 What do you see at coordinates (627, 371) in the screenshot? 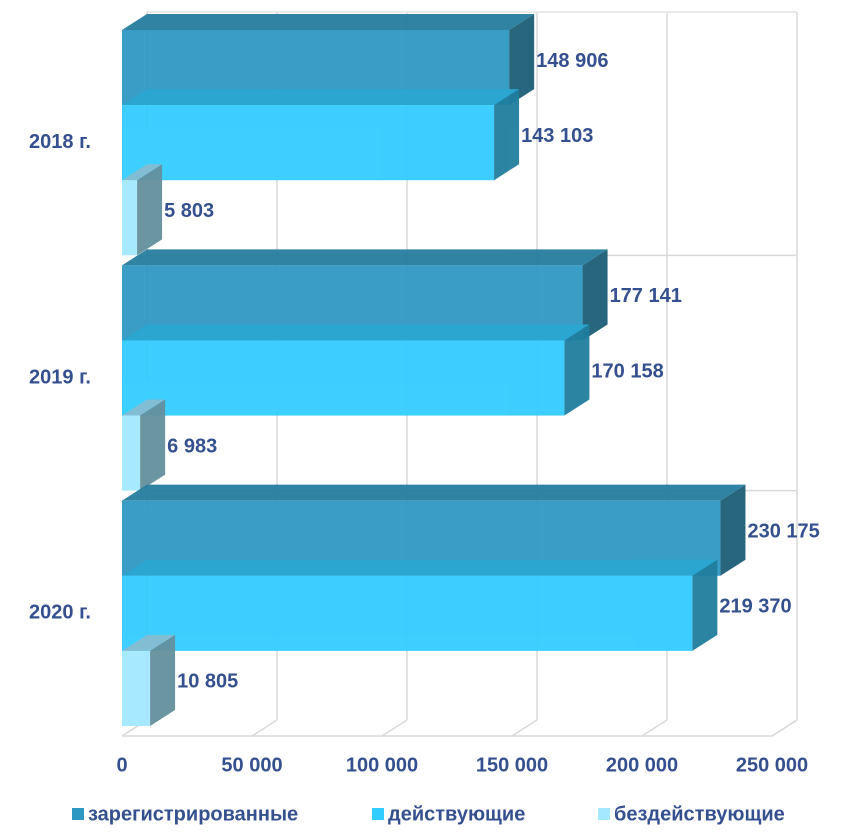
I see `data-label: 170 158` at bounding box center [627, 371].